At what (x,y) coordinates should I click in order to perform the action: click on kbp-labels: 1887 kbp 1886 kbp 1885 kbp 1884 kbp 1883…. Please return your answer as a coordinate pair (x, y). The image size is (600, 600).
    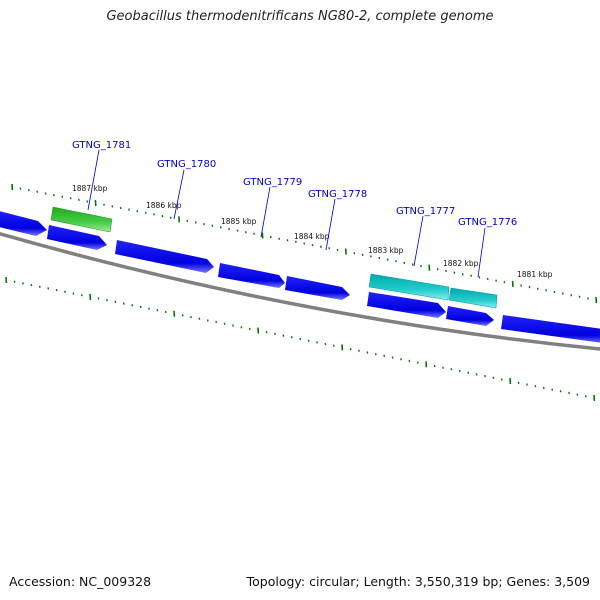
    Looking at the image, I should click on (312, 231).